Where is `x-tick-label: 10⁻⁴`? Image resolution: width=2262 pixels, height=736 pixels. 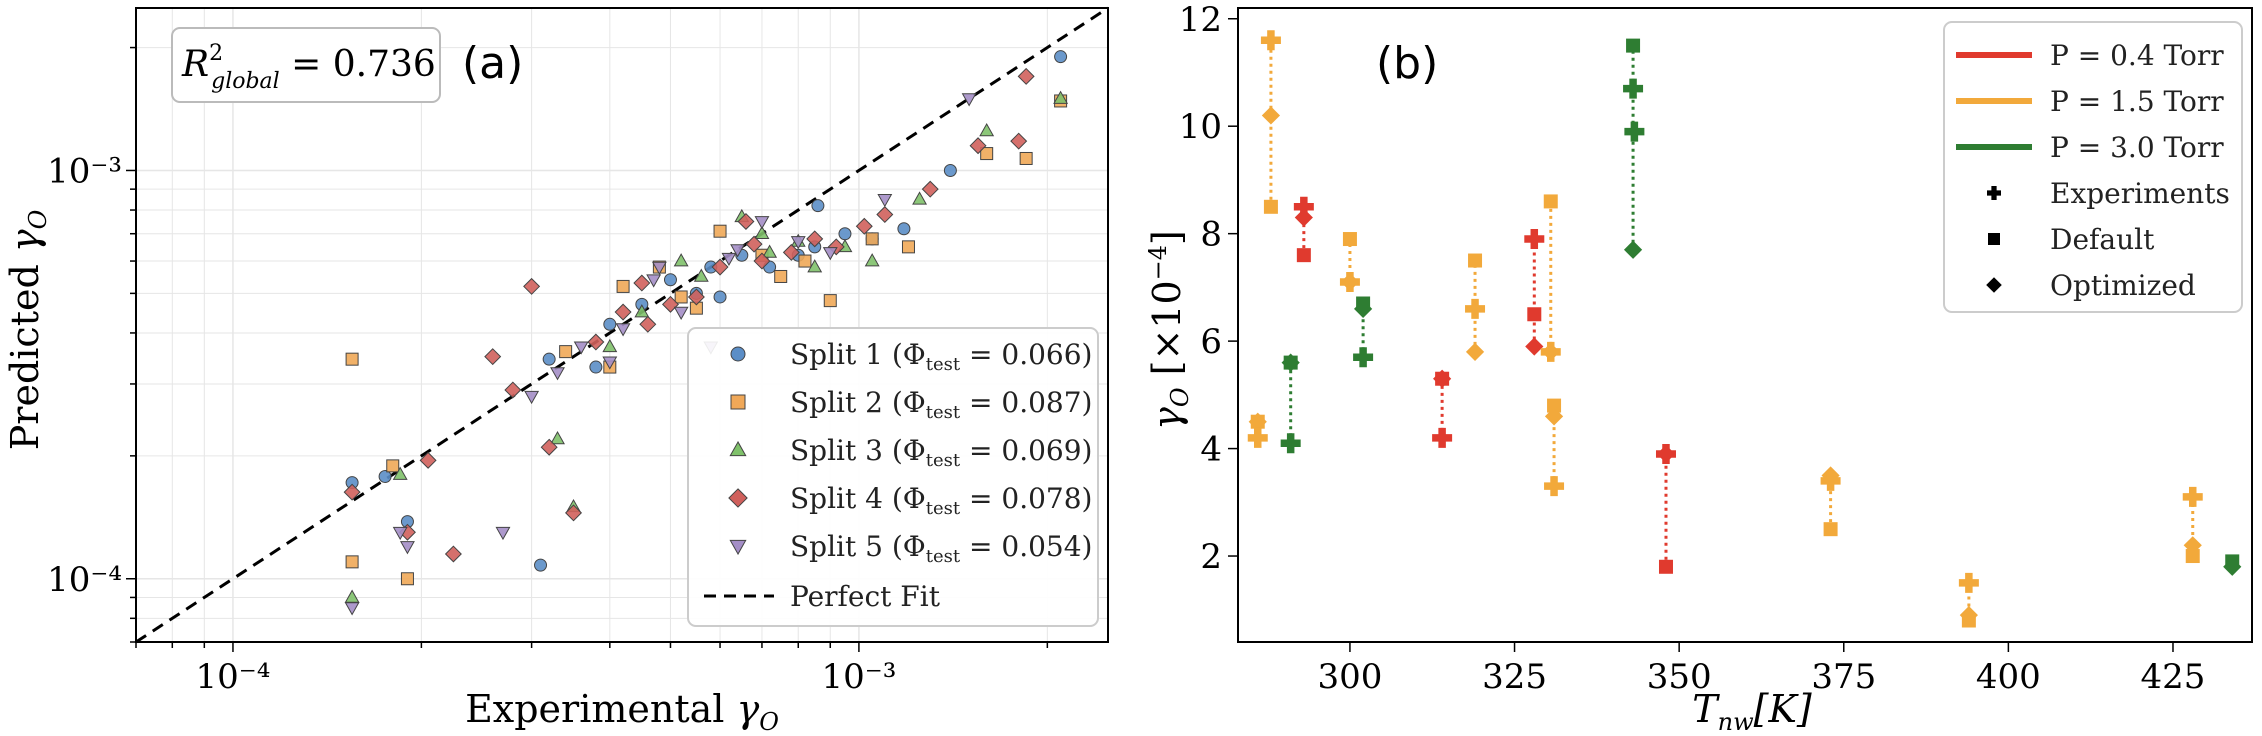
x-tick-label: 10⁻⁴ is located at coordinates (233, 677).